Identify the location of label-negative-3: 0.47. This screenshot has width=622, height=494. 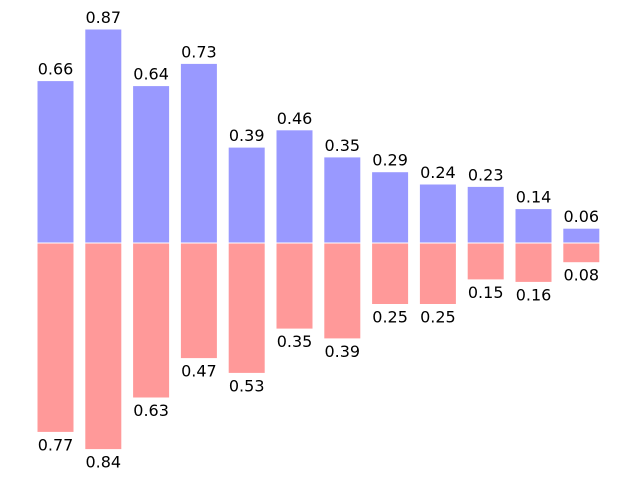
(199, 371).